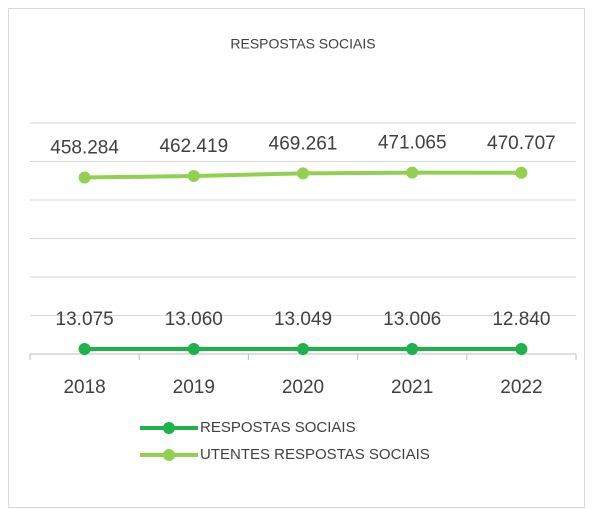  I want to click on chart-title: RESPOSTAS SOCIAIS, so click(302, 44).